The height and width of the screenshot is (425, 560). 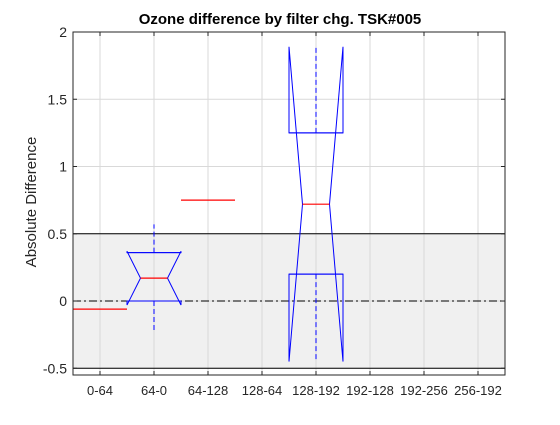 What do you see at coordinates (154, 390) in the screenshot?
I see `x-tick-label: 64-0` at bounding box center [154, 390].